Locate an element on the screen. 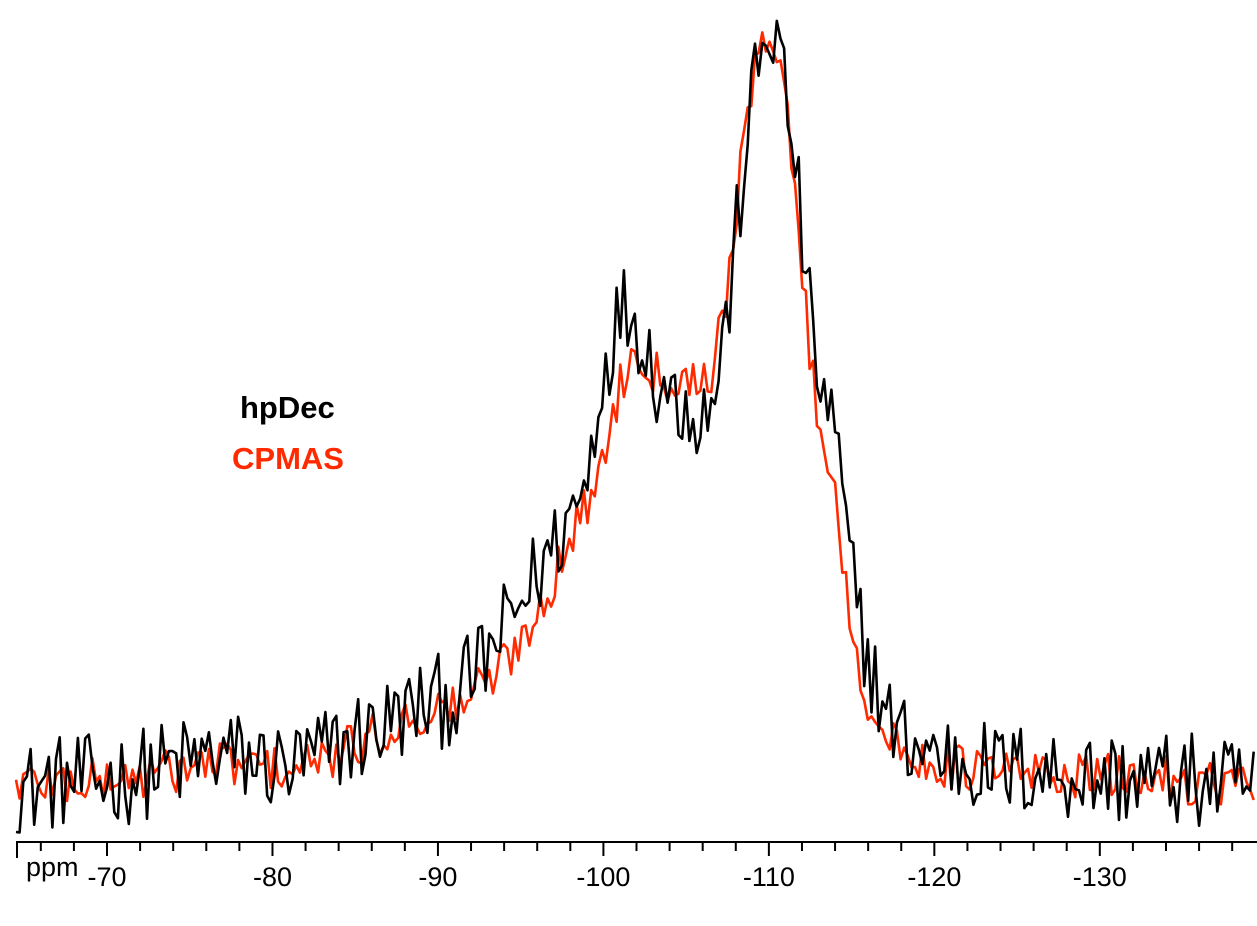 Image resolution: width=1257 pixels, height=926 pixels. tick-label: -110 is located at coordinates (769, 877).